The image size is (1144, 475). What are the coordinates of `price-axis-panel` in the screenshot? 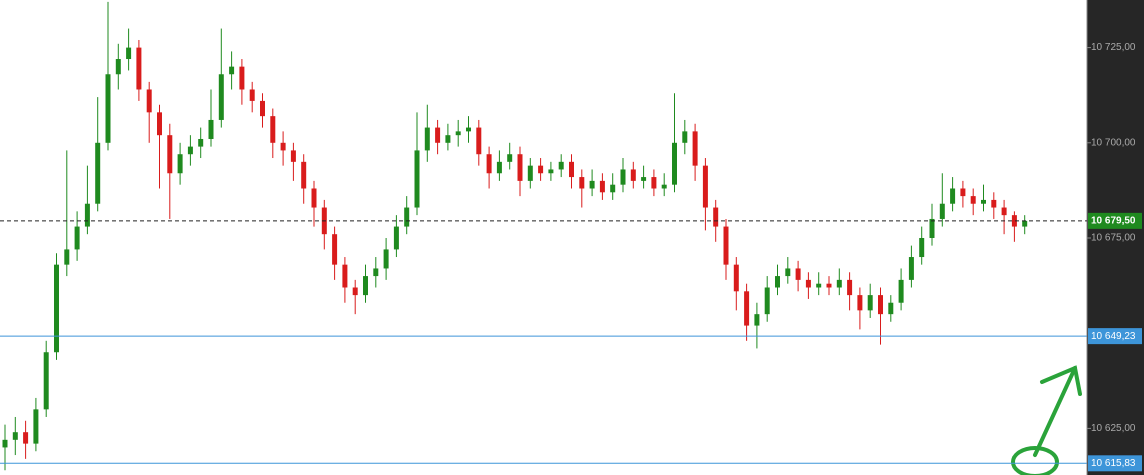 It's located at (1115, 237).